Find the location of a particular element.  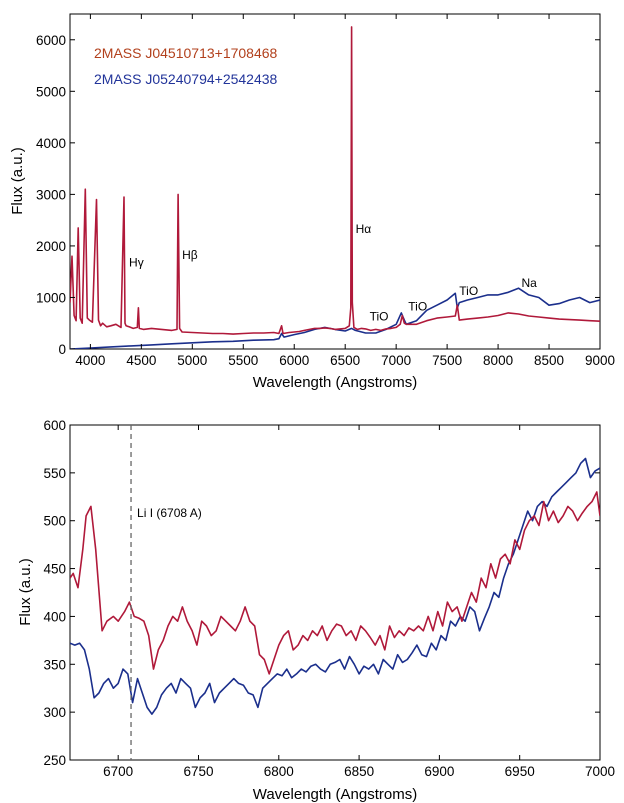

y-tick-label: 600 is located at coordinates (54, 425).